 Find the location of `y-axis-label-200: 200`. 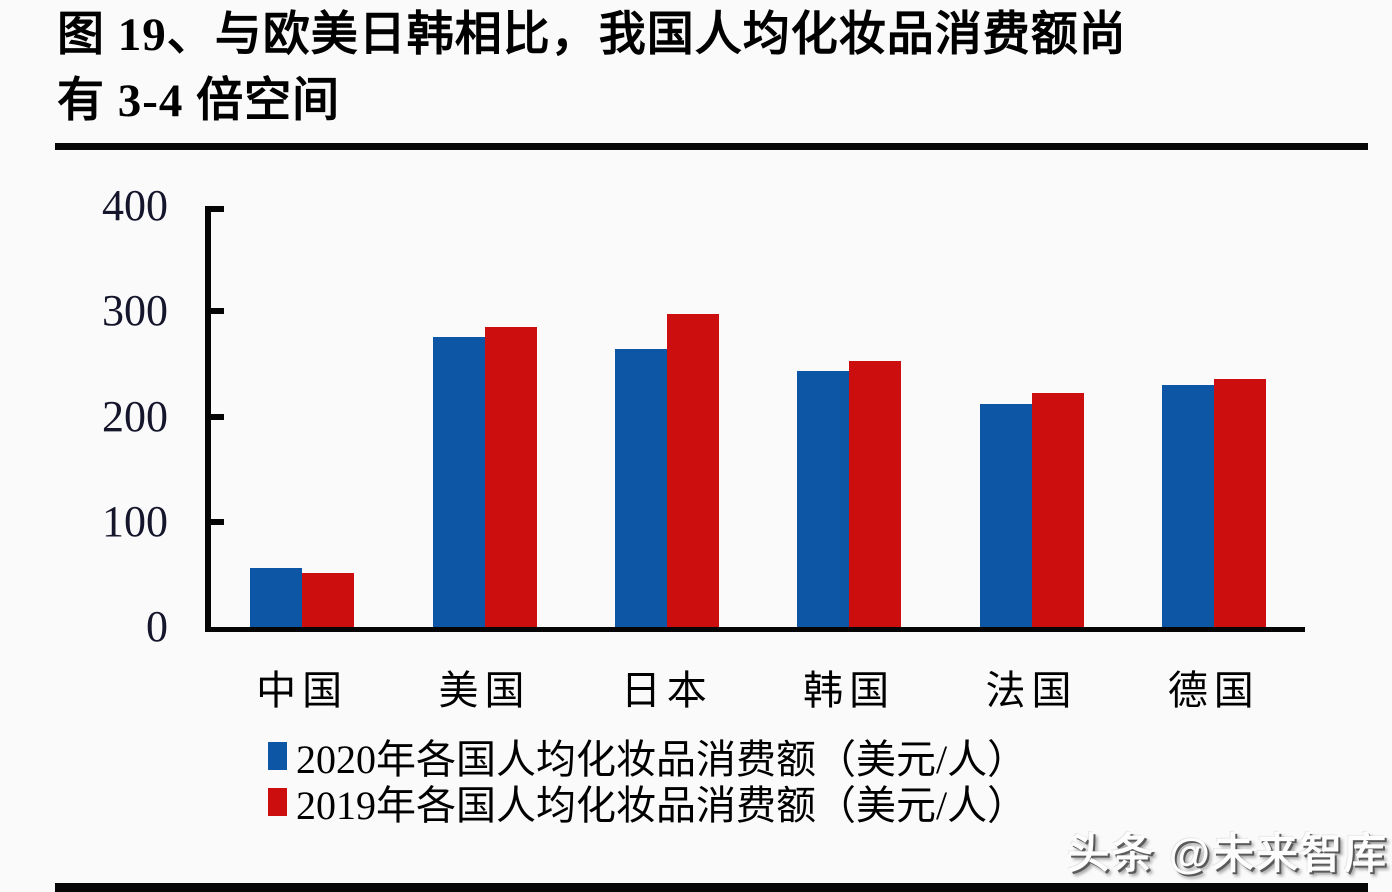

y-axis-label-200: 200 is located at coordinates (135, 416).